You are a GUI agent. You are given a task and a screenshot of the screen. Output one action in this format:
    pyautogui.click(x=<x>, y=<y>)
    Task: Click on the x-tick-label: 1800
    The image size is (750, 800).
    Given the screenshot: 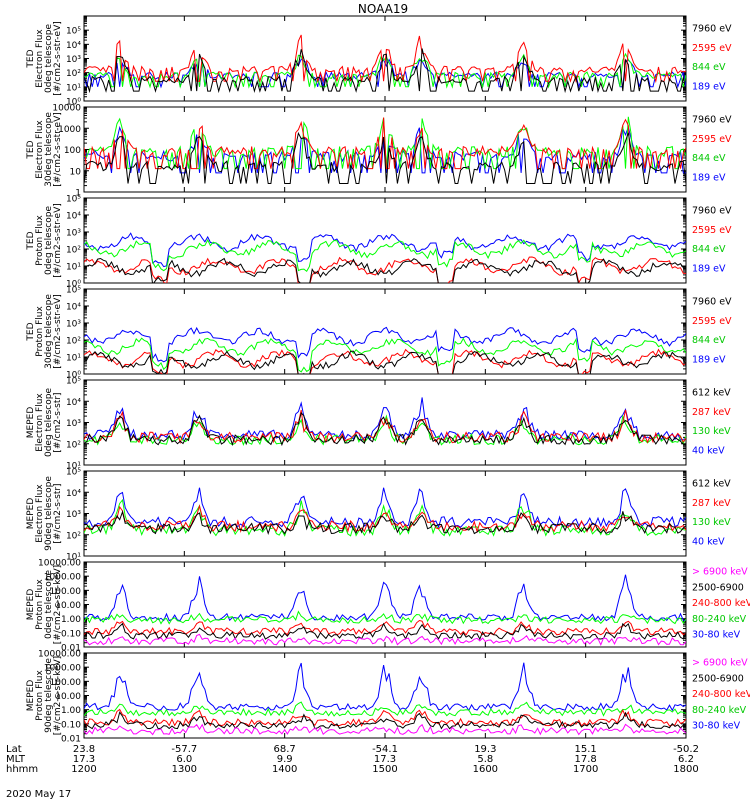 What is the action you would take?
    pyautogui.click(x=685, y=769)
    